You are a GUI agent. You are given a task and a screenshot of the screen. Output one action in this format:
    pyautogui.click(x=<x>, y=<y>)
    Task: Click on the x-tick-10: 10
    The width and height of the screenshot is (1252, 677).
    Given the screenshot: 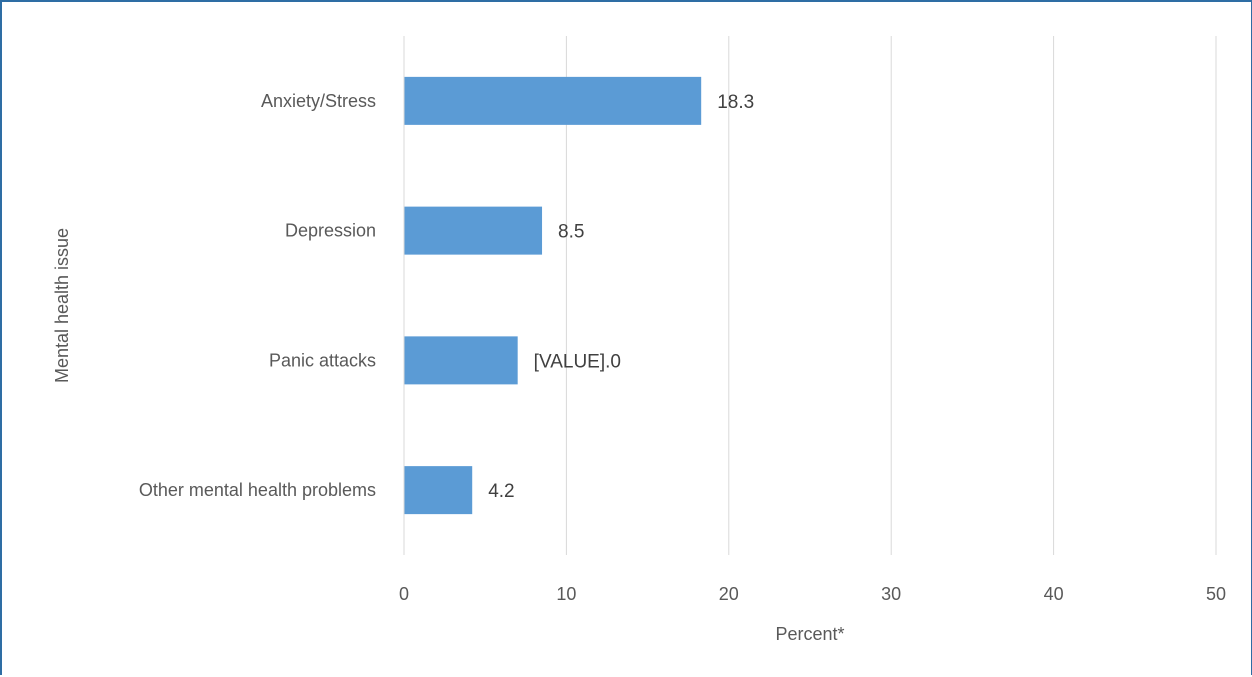 What is the action you would take?
    pyautogui.click(x=566, y=594)
    